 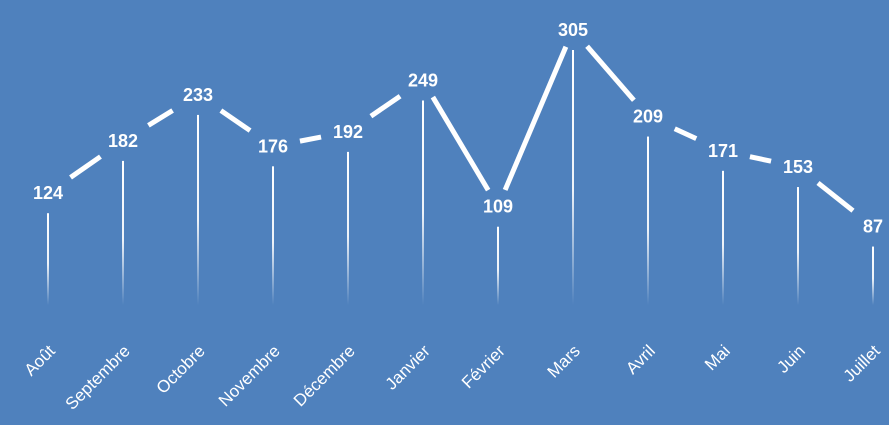 I want to click on data-label-5: 249, so click(x=423, y=80).